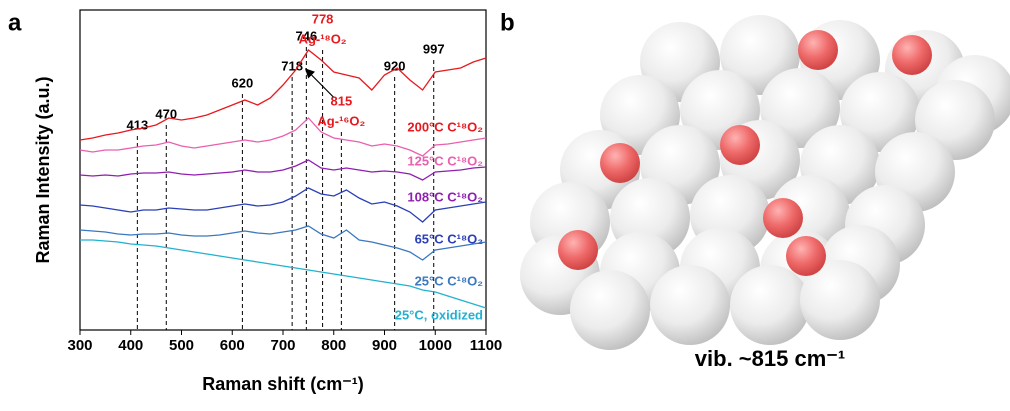 The height and width of the screenshot is (411, 1010). I want to click on peak-note: Ag-¹⁶O₂, so click(341, 120).